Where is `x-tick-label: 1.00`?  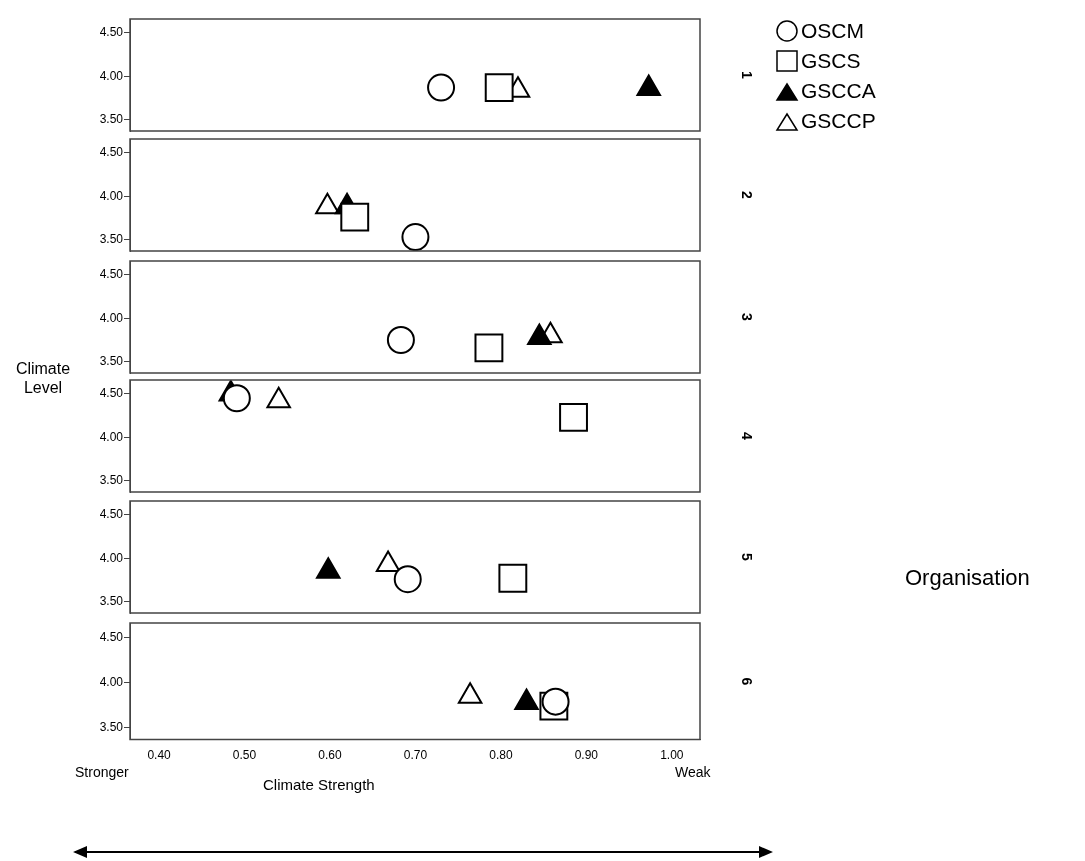 x-tick-label: 1.00 is located at coordinates (672, 755).